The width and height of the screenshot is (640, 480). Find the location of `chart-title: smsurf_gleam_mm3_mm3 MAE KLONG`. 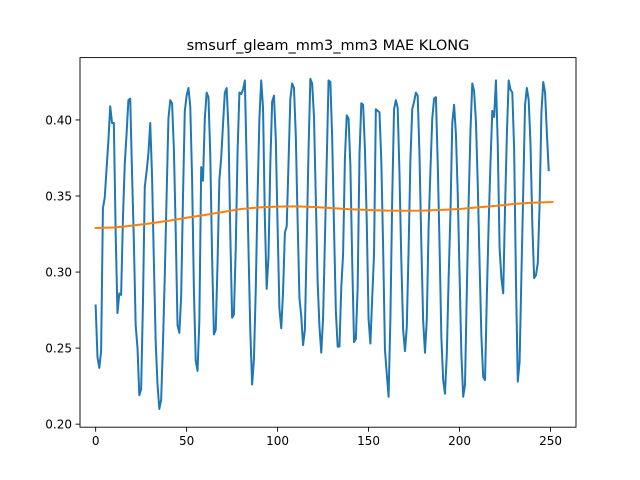

chart-title: smsurf_gleam_mm3_mm3 MAE KLONG is located at coordinates (328, 46).